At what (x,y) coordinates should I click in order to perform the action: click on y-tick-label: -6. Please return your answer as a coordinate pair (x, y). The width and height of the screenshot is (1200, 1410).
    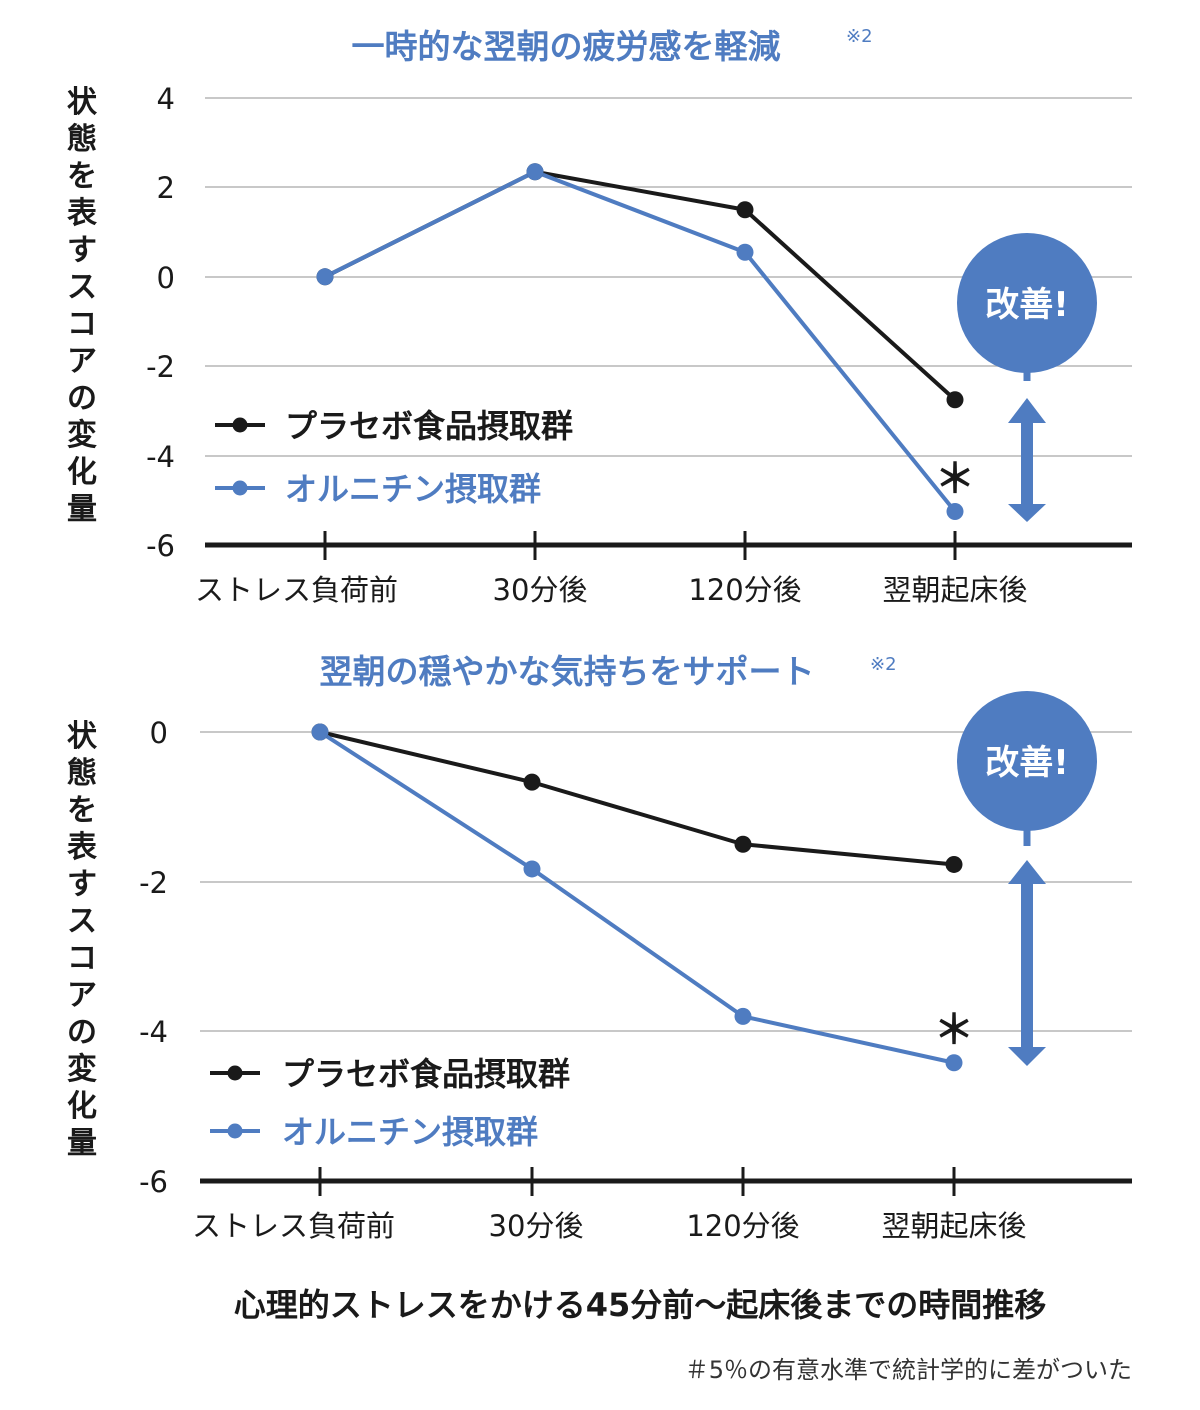
    Looking at the image, I should click on (153, 1182).